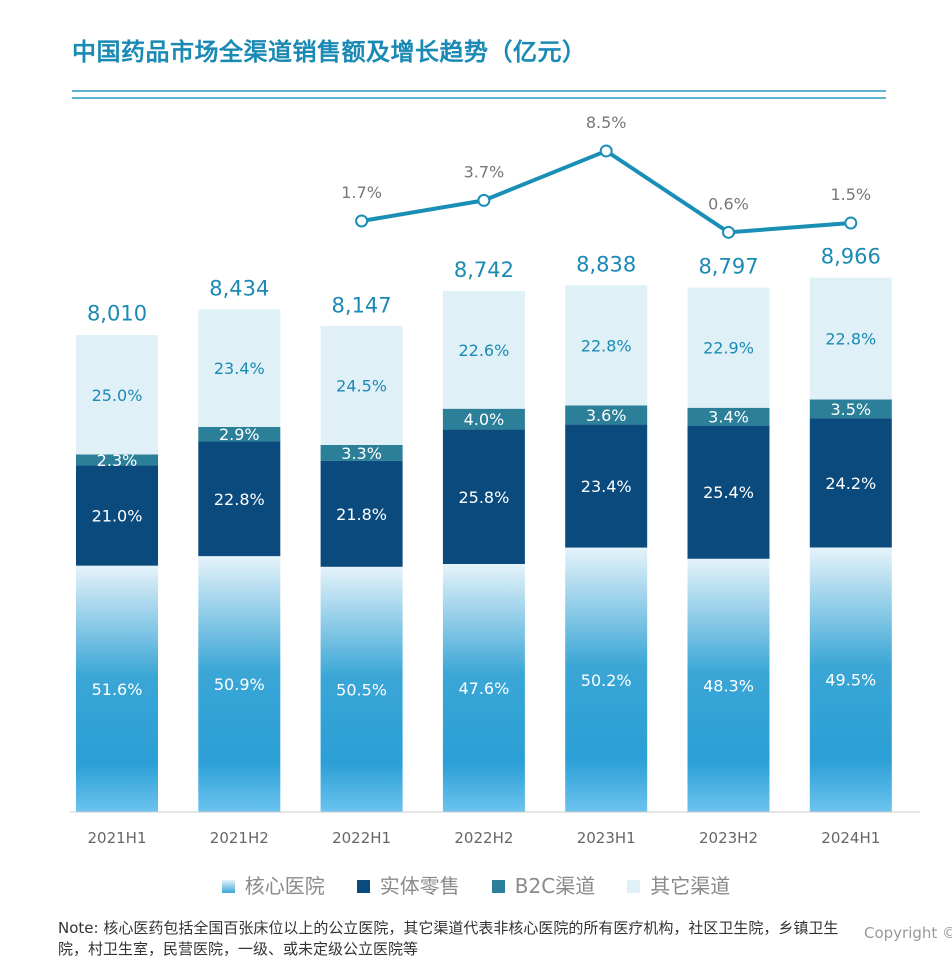 Image resolution: width=952 pixels, height=973 pixels. I want to click on segment-label: 51.6%, so click(117, 689).